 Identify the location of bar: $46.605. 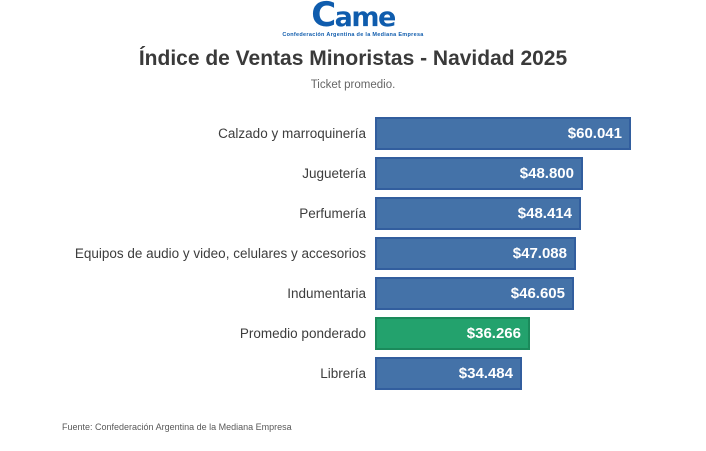
(474, 293).